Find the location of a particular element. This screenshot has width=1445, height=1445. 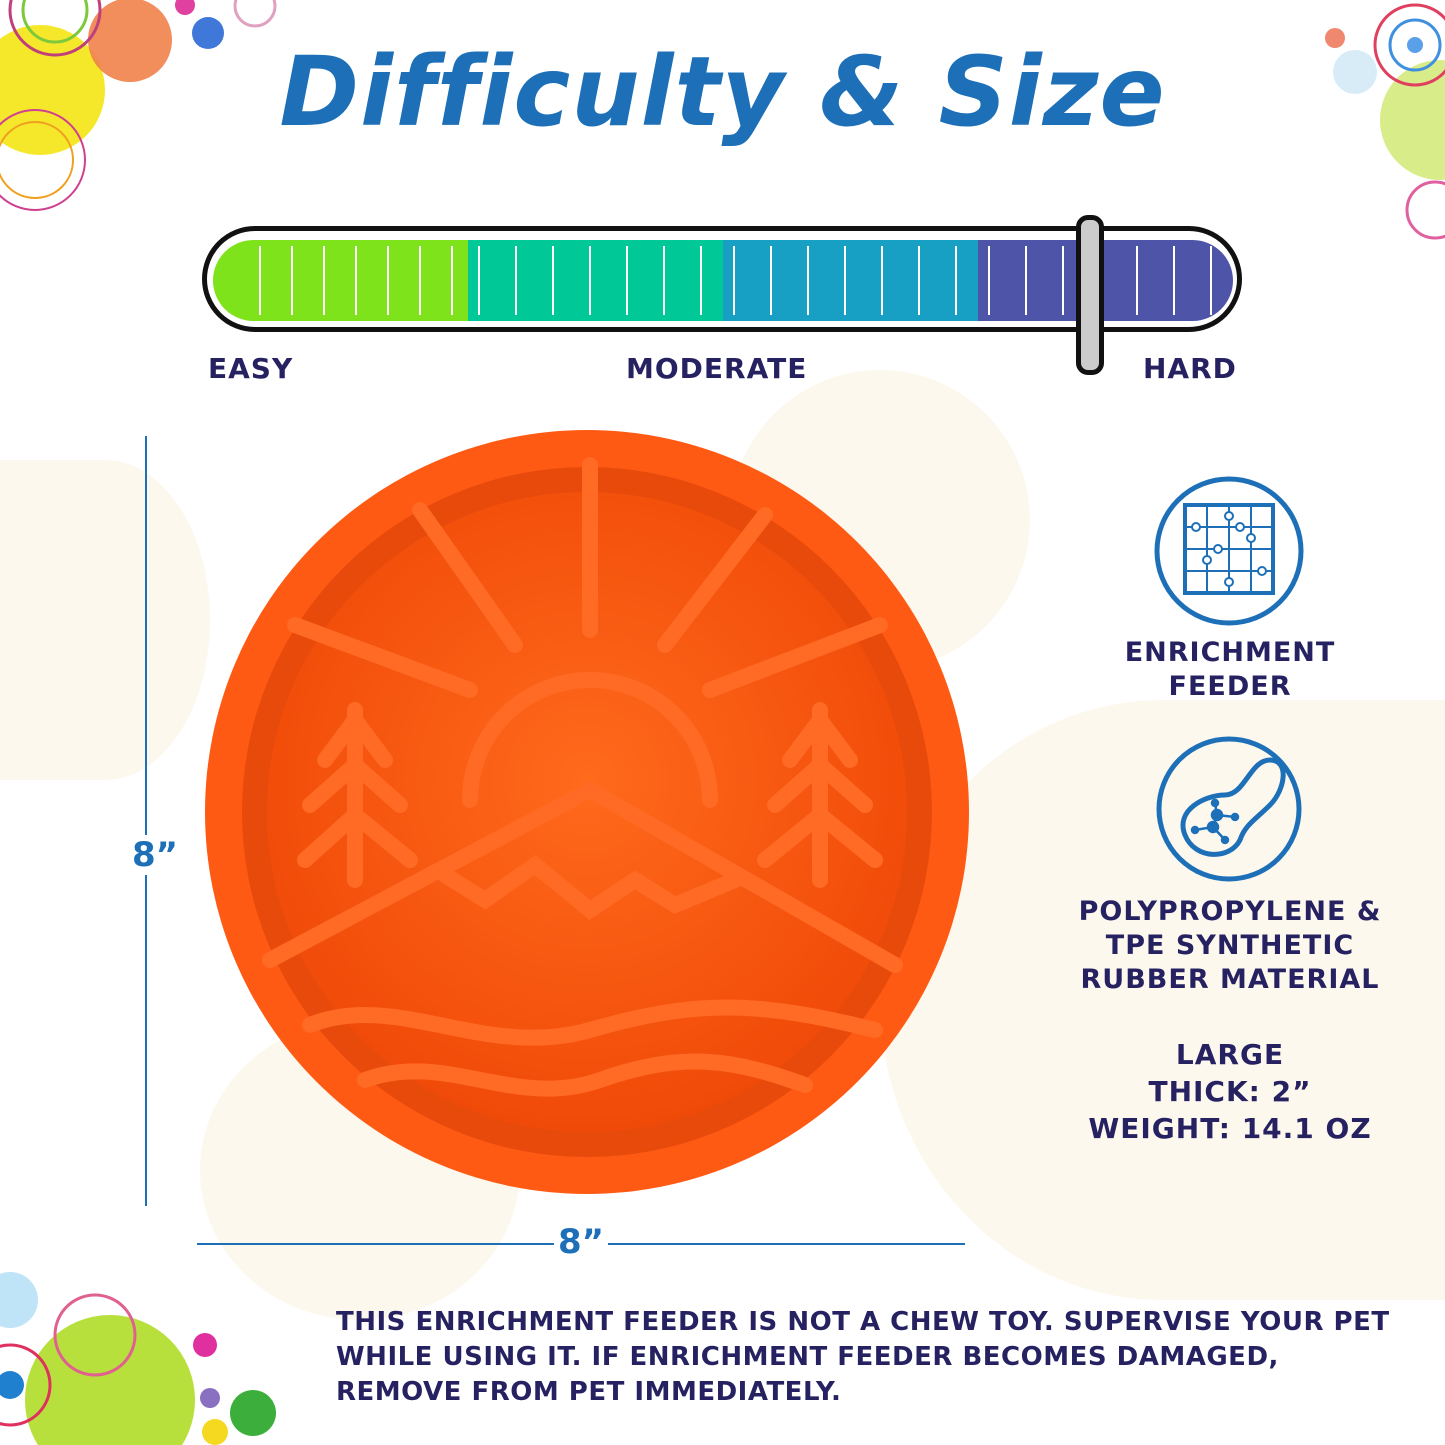

difficulty-slider-handle is located at coordinates (1090, 295).